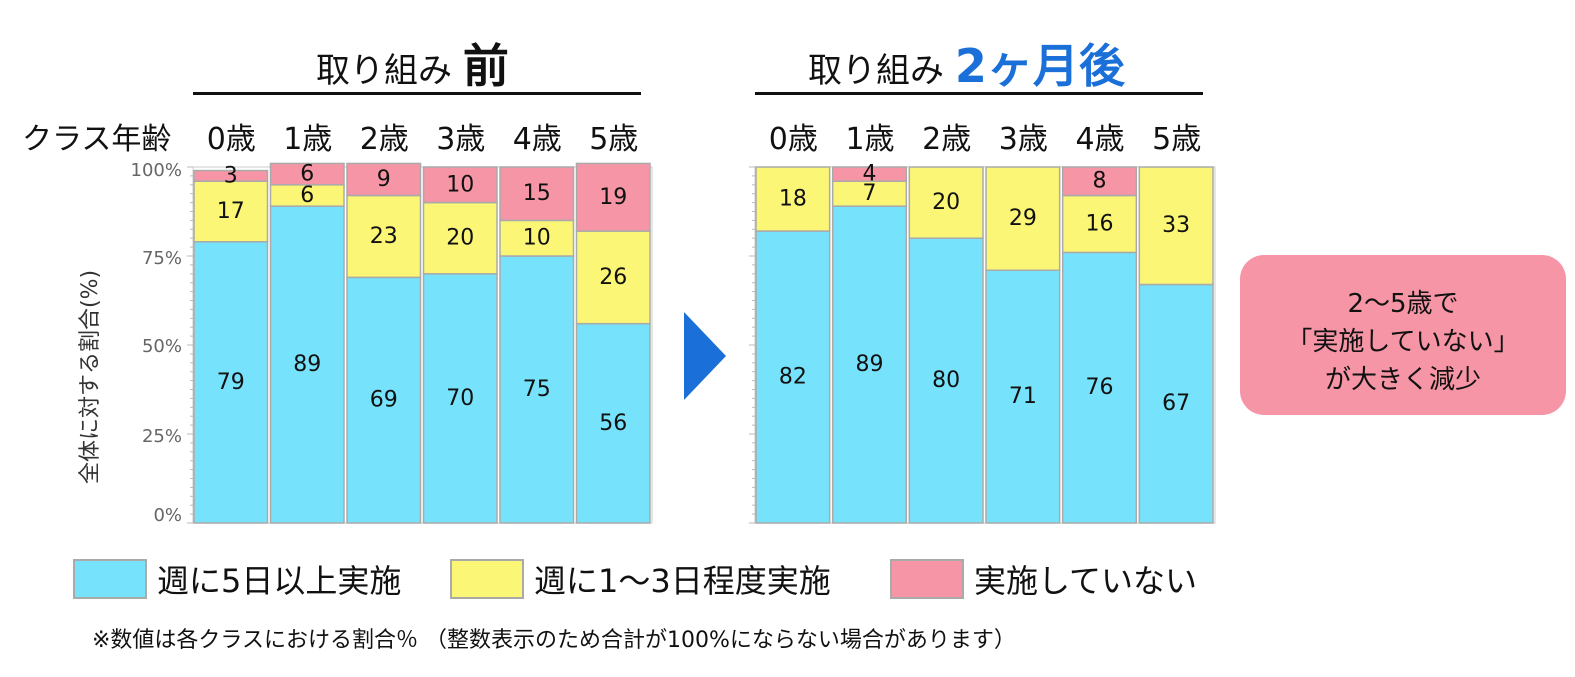  What do you see at coordinates (537, 139) in the screenshot?
I see `col-label-before-4: 4歳` at bounding box center [537, 139].